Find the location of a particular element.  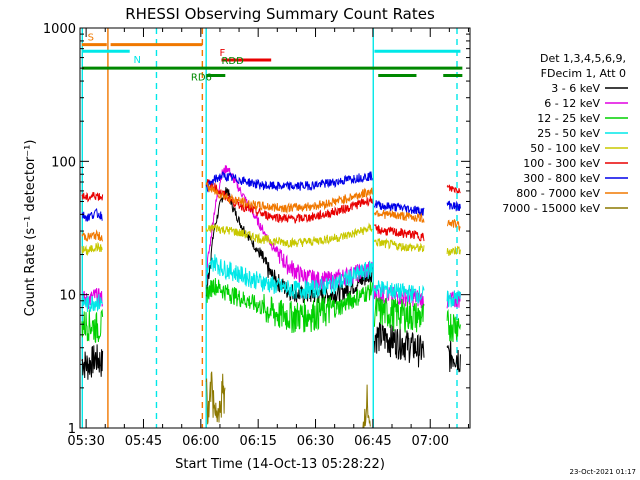

legend-entry-label: 6 - 12 keV is located at coordinates (572, 103).